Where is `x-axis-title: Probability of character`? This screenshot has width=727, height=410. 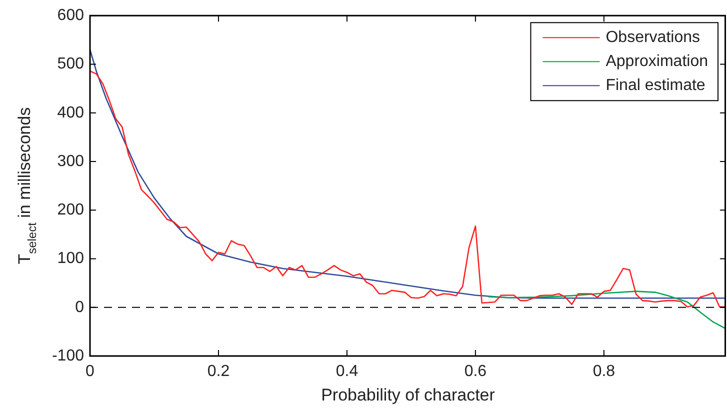 x-axis-title: Probability of character is located at coordinates (408, 394).